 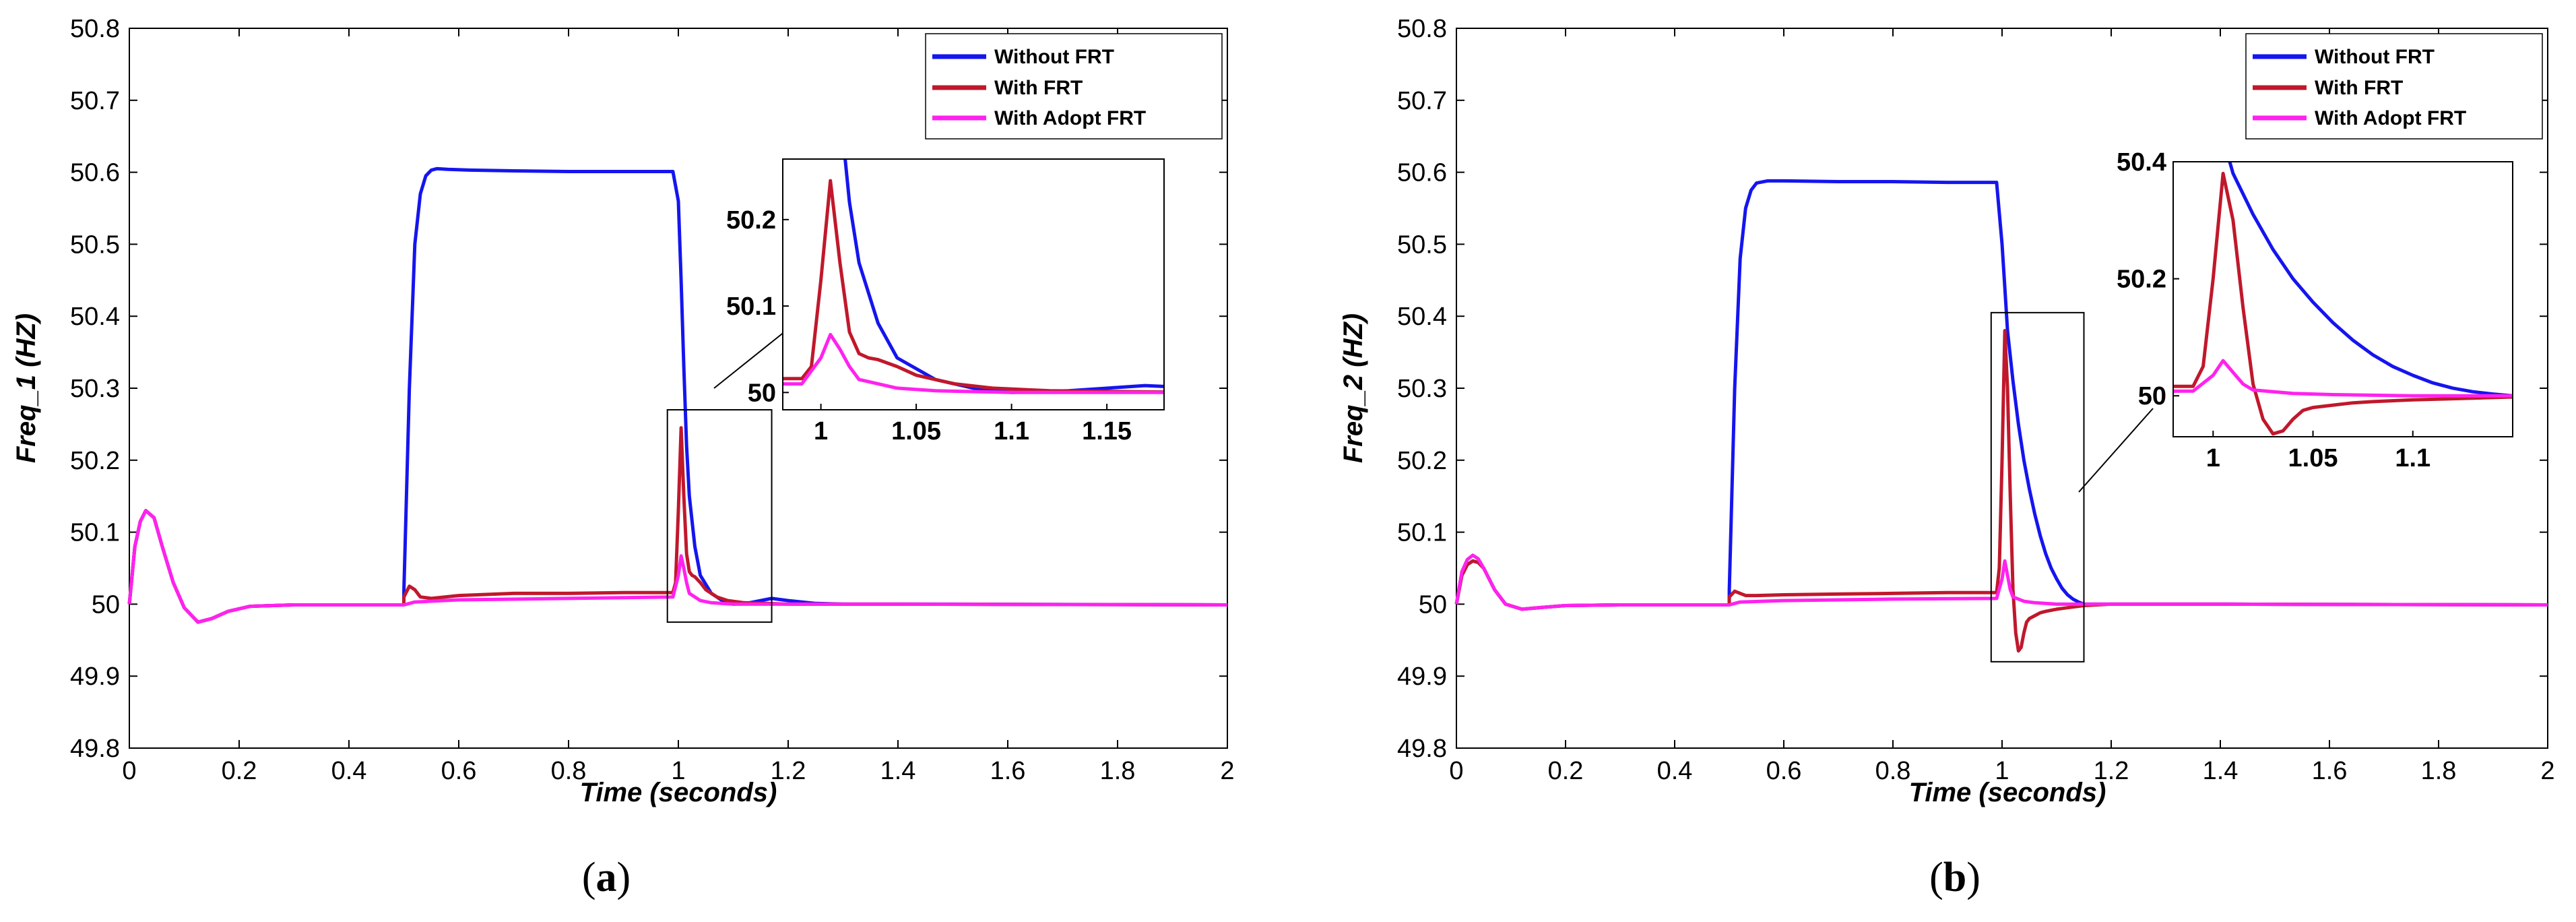 I want to click on x-tick-label-b-9: 1.8, so click(x=2439, y=771).